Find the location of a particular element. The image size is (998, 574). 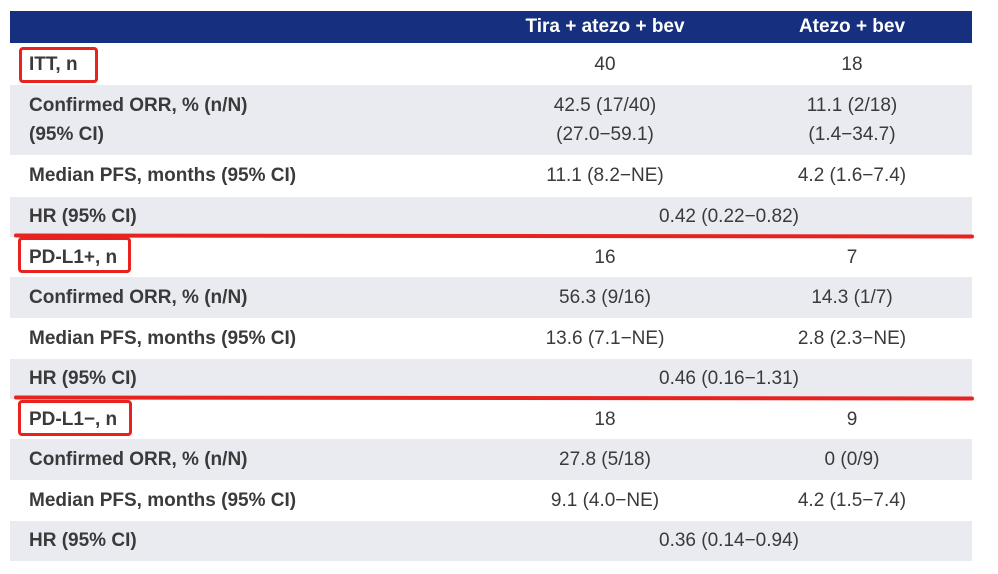

itt-hr-label: HR (95% CI) is located at coordinates (83, 216).